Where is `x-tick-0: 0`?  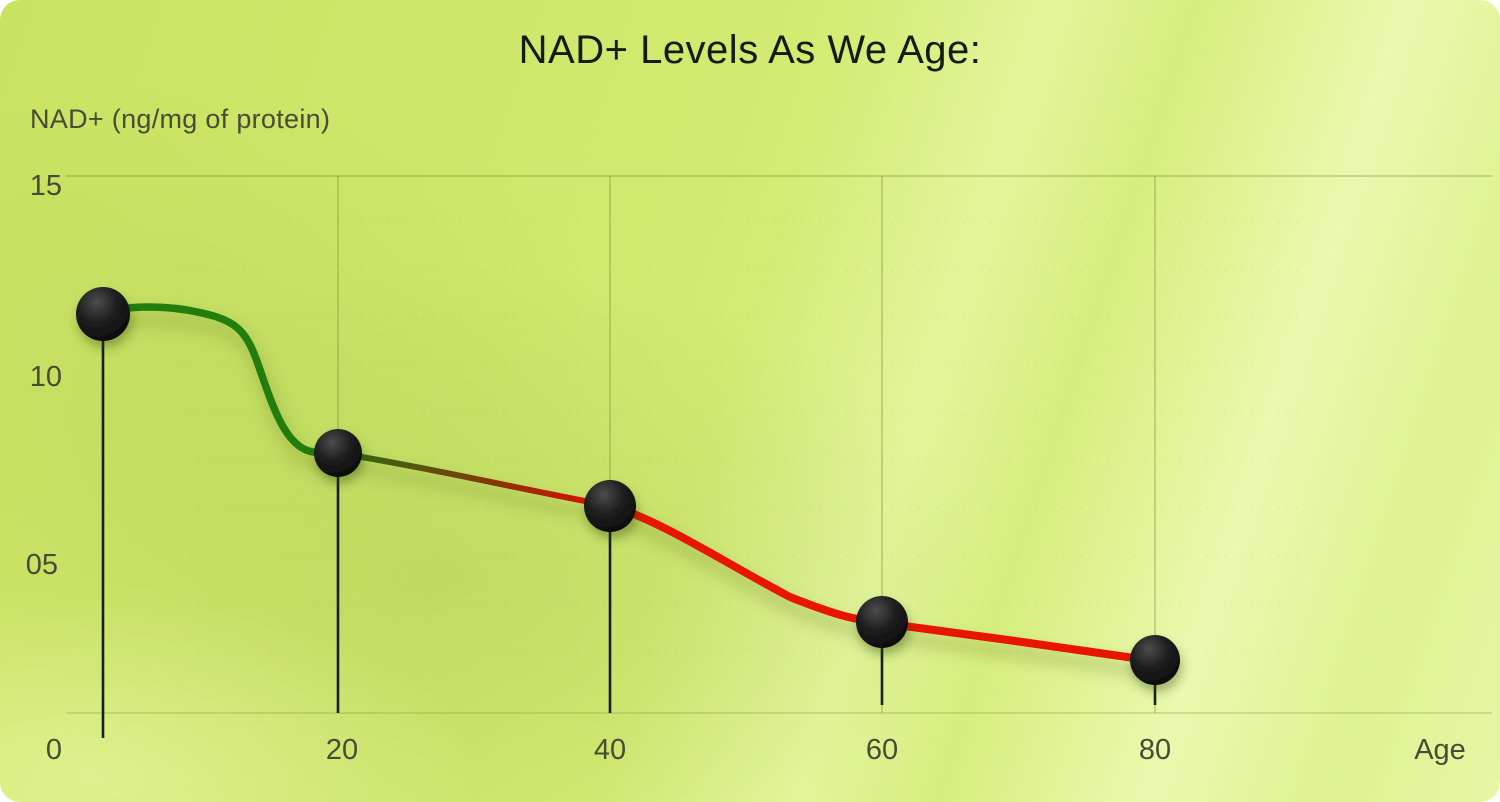
x-tick-0: 0 is located at coordinates (54, 750).